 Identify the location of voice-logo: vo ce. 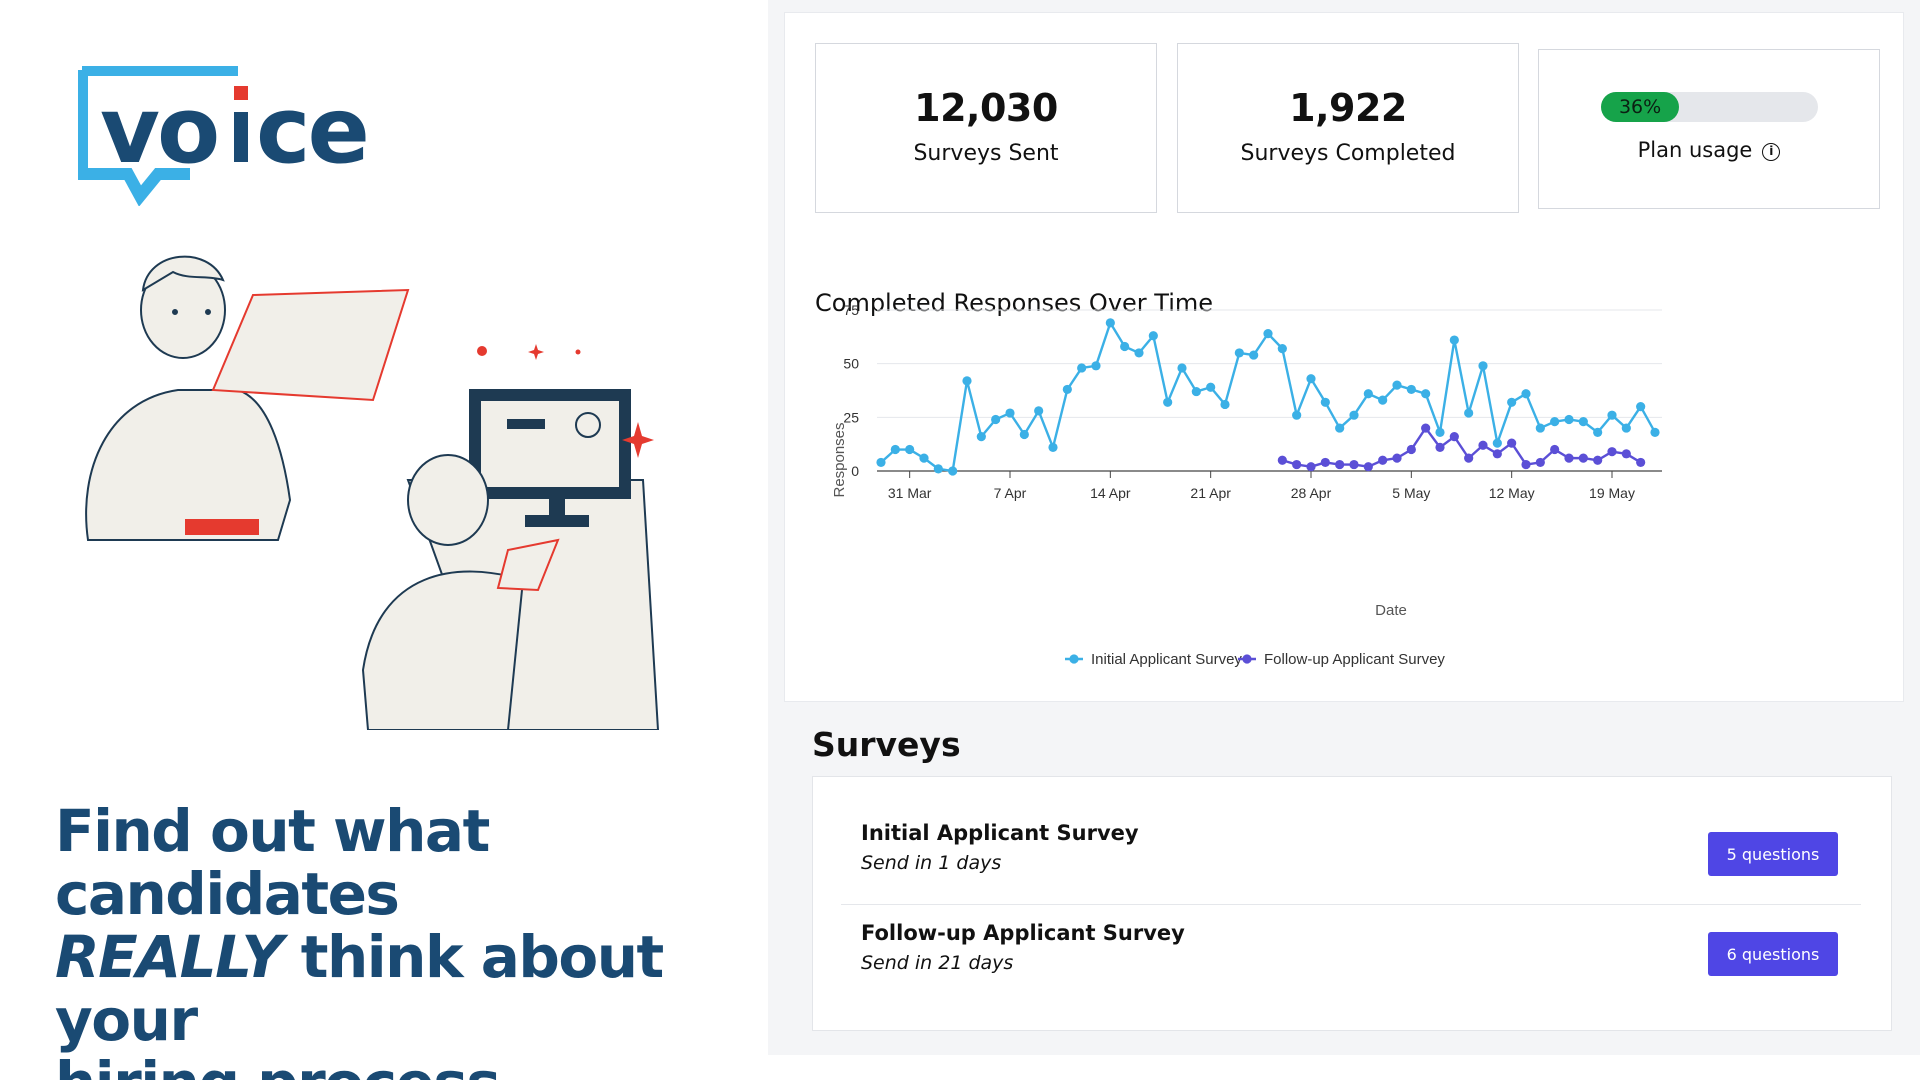
(224, 136).